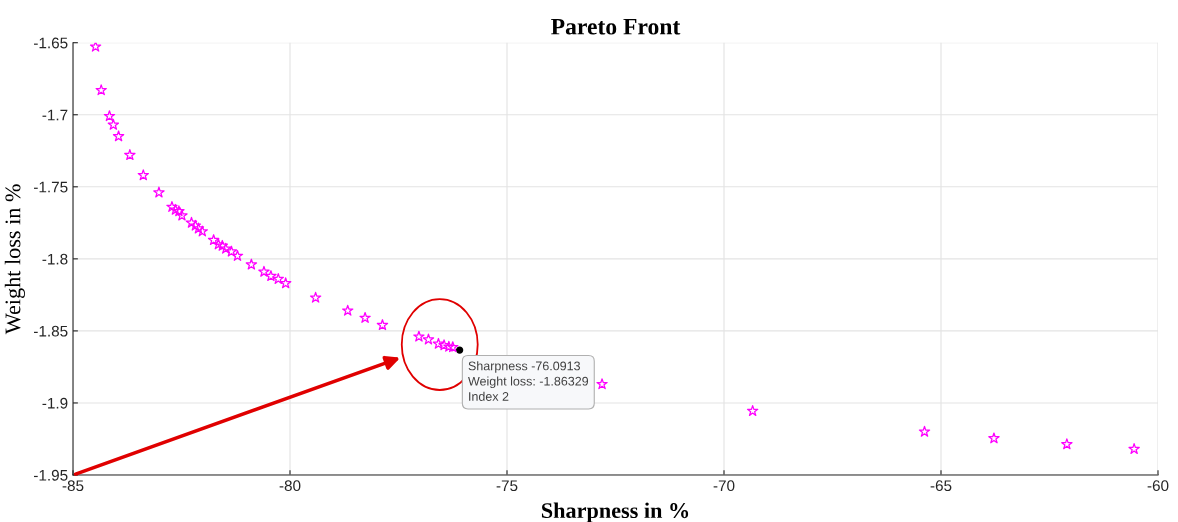 Image resolution: width=1178 pixels, height=522 pixels. What do you see at coordinates (14, 259) in the screenshot?
I see `y-axis-title: Weight loss in %` at bounding box center [14, 259].